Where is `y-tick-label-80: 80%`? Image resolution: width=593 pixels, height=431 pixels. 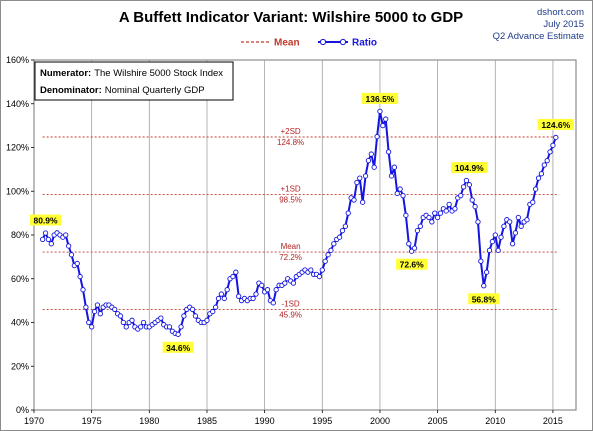 y-tick-label-80: 80% is located at coordinates (20, 235).